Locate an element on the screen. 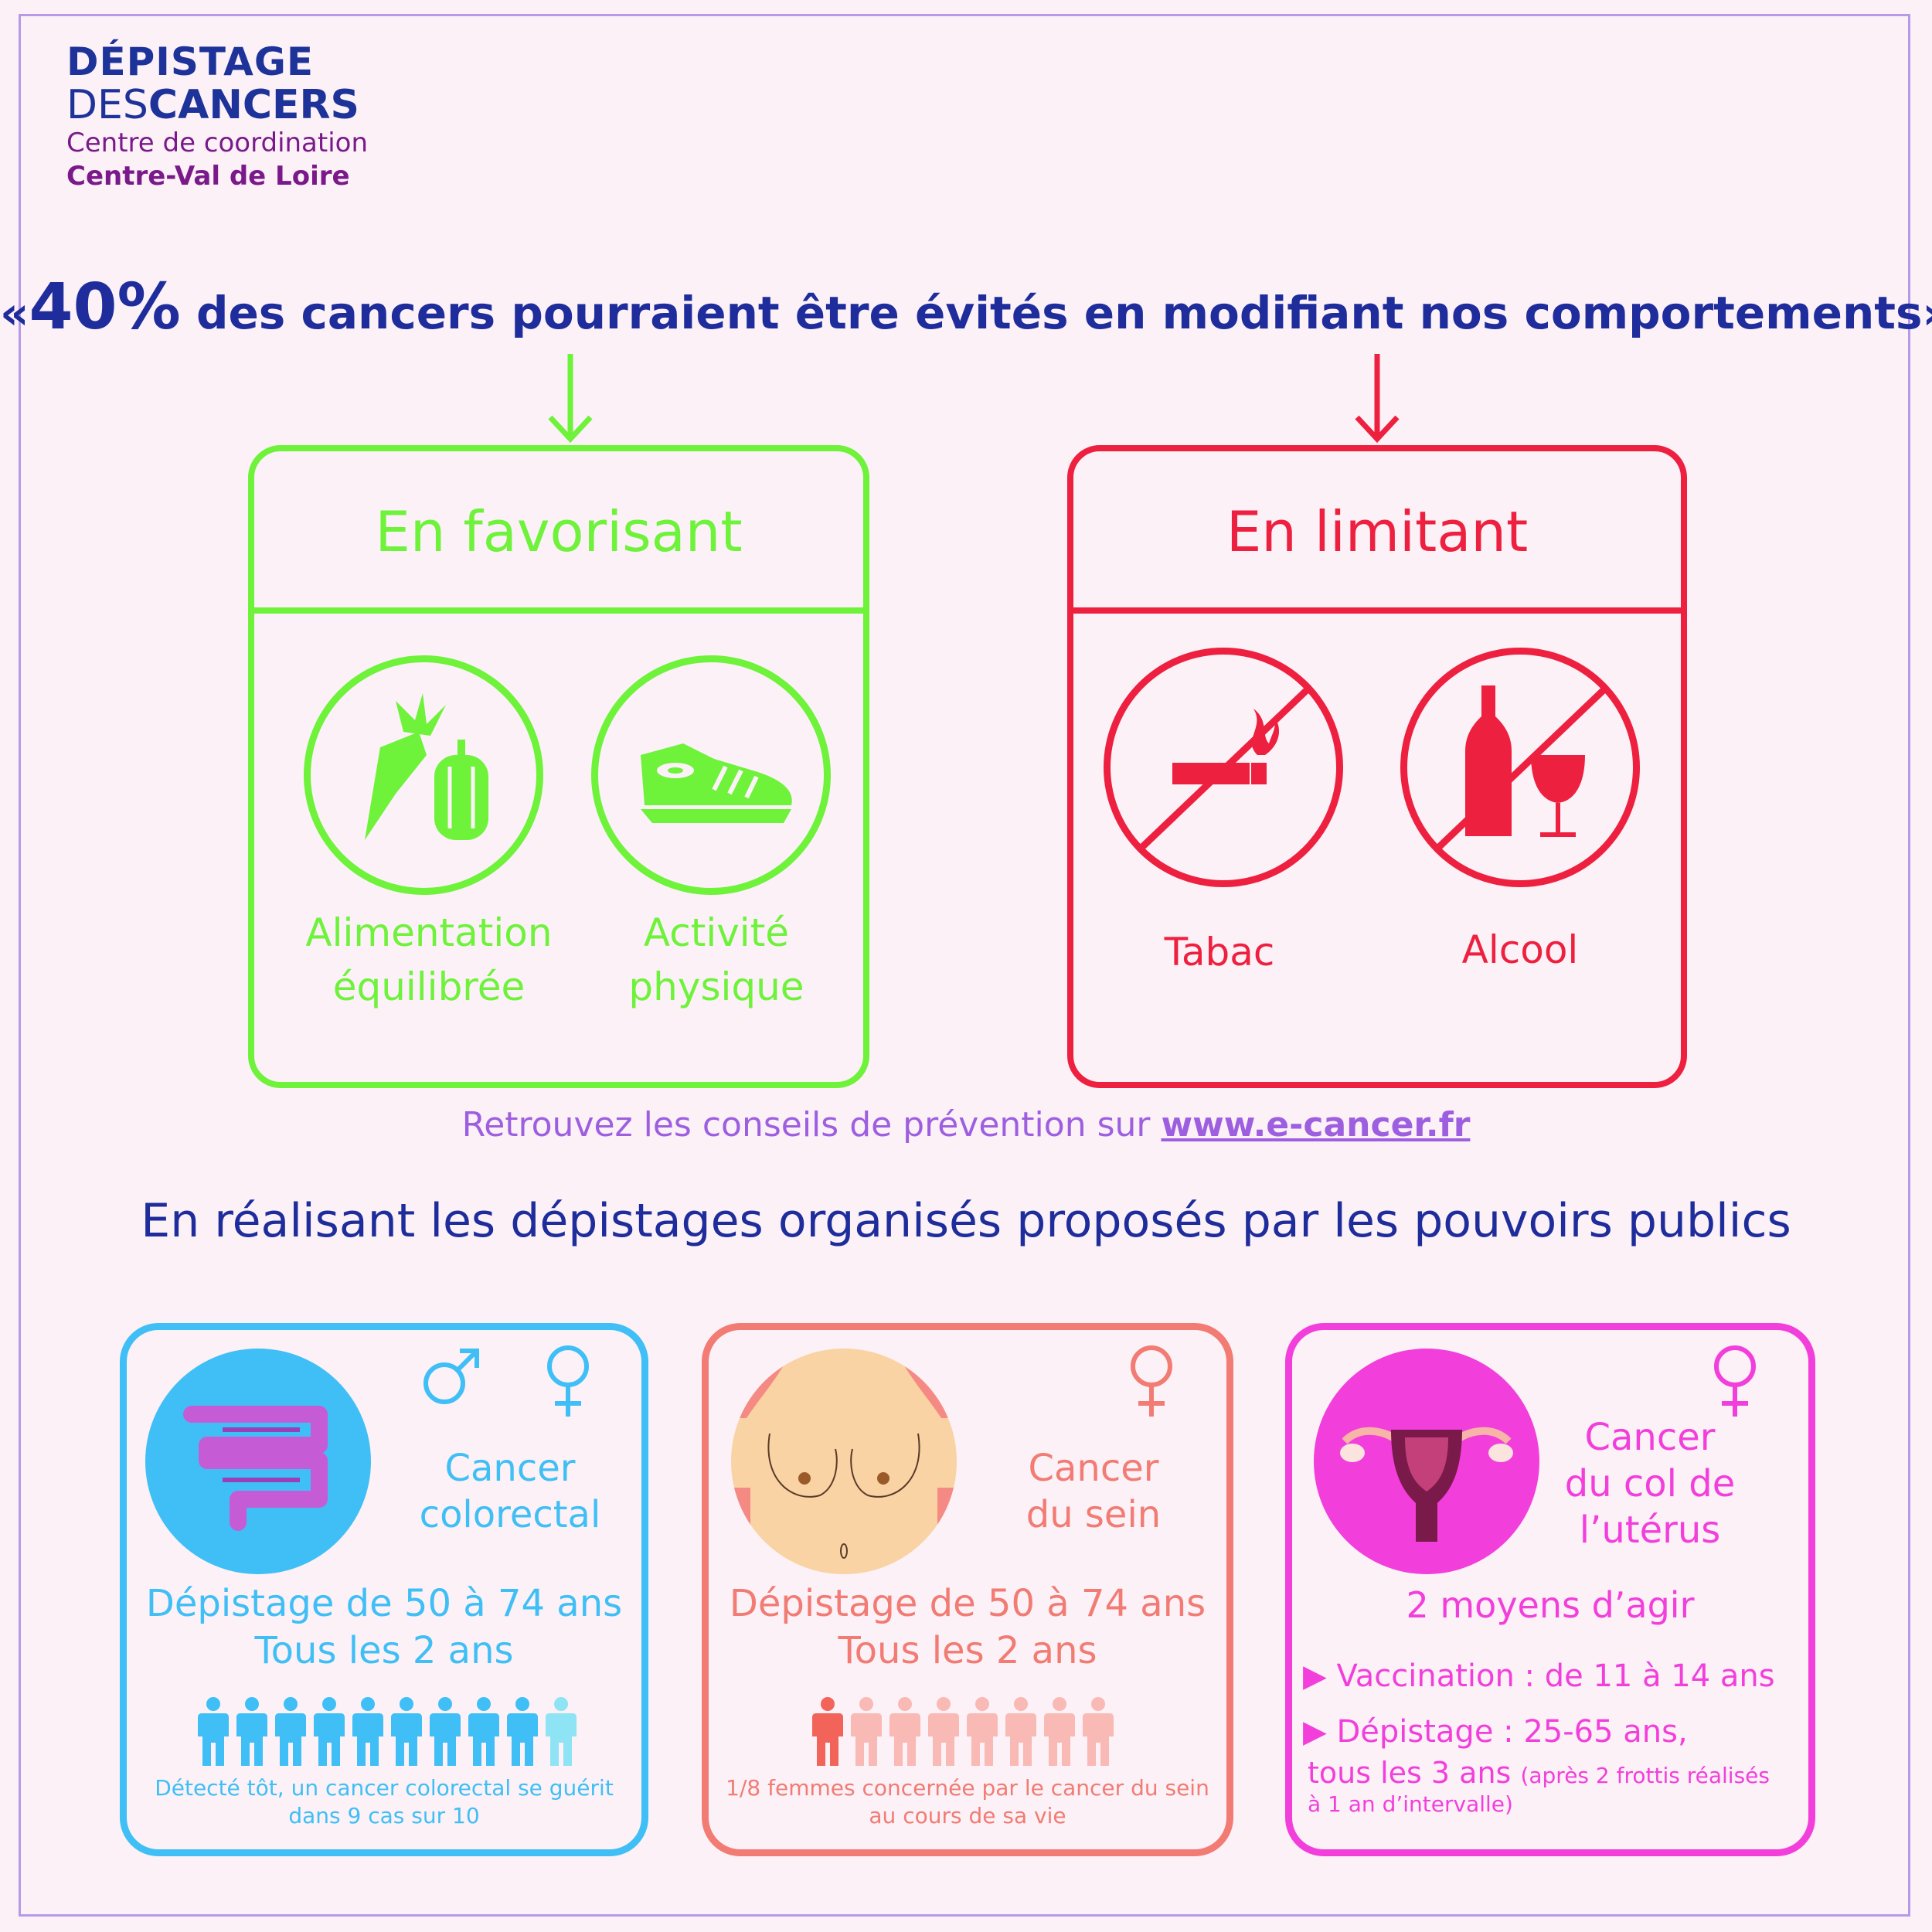  breast-title-1: Cancer is located at coordinates (1093, 1468).